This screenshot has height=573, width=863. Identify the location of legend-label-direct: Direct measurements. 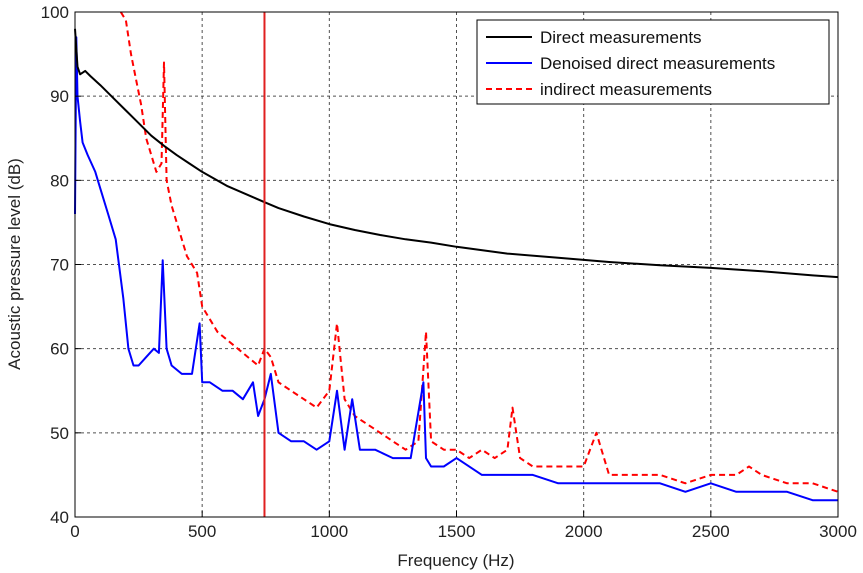
(621, 37).